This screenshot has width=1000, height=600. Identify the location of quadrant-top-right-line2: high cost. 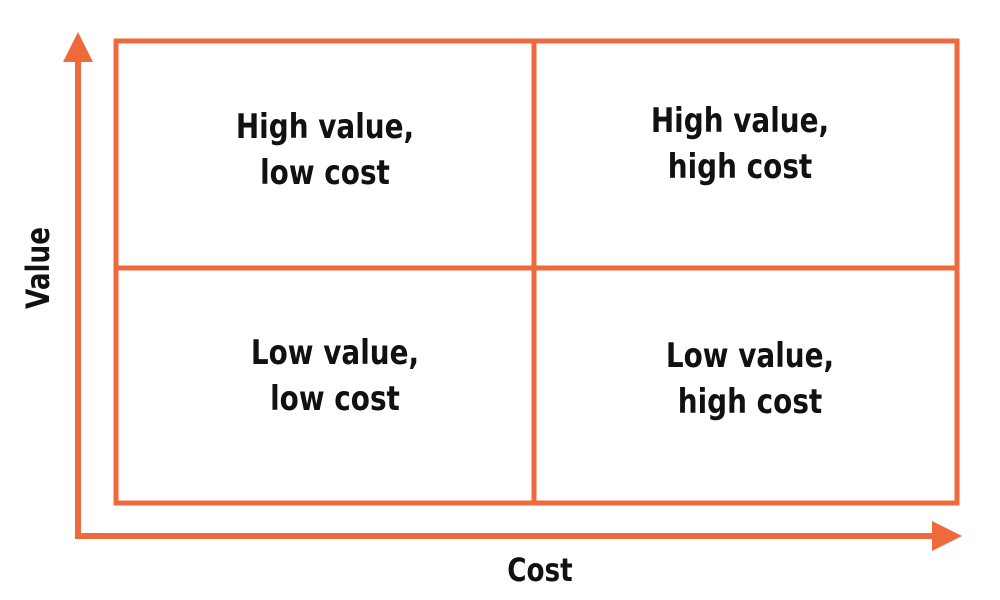
(740, 167).